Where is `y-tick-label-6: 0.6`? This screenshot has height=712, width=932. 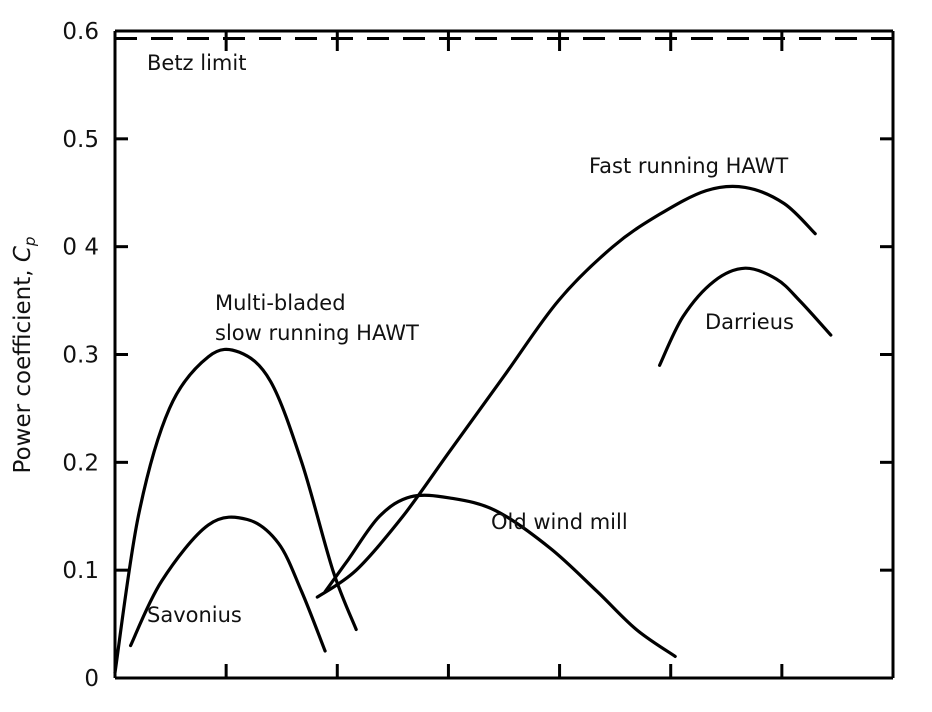
y-tick-label-6: 0.6 is located at coordinates (80, 32).